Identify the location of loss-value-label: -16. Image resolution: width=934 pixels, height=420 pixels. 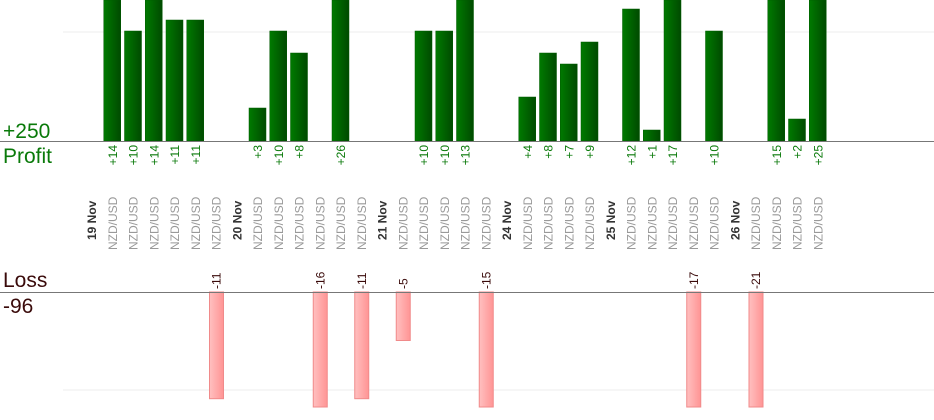
(320, 280).